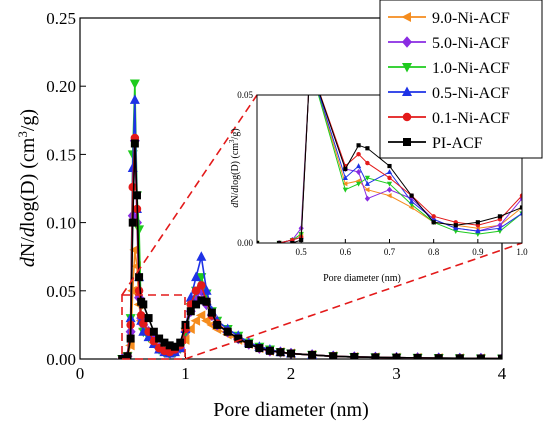 Image resolution: width=550 pixels, height=432 pixels. Describe the element at coordinates (27, 188) in the screenshot. I see `y-axis-title: dN/dlog(D) (cm3/g)` at that location.